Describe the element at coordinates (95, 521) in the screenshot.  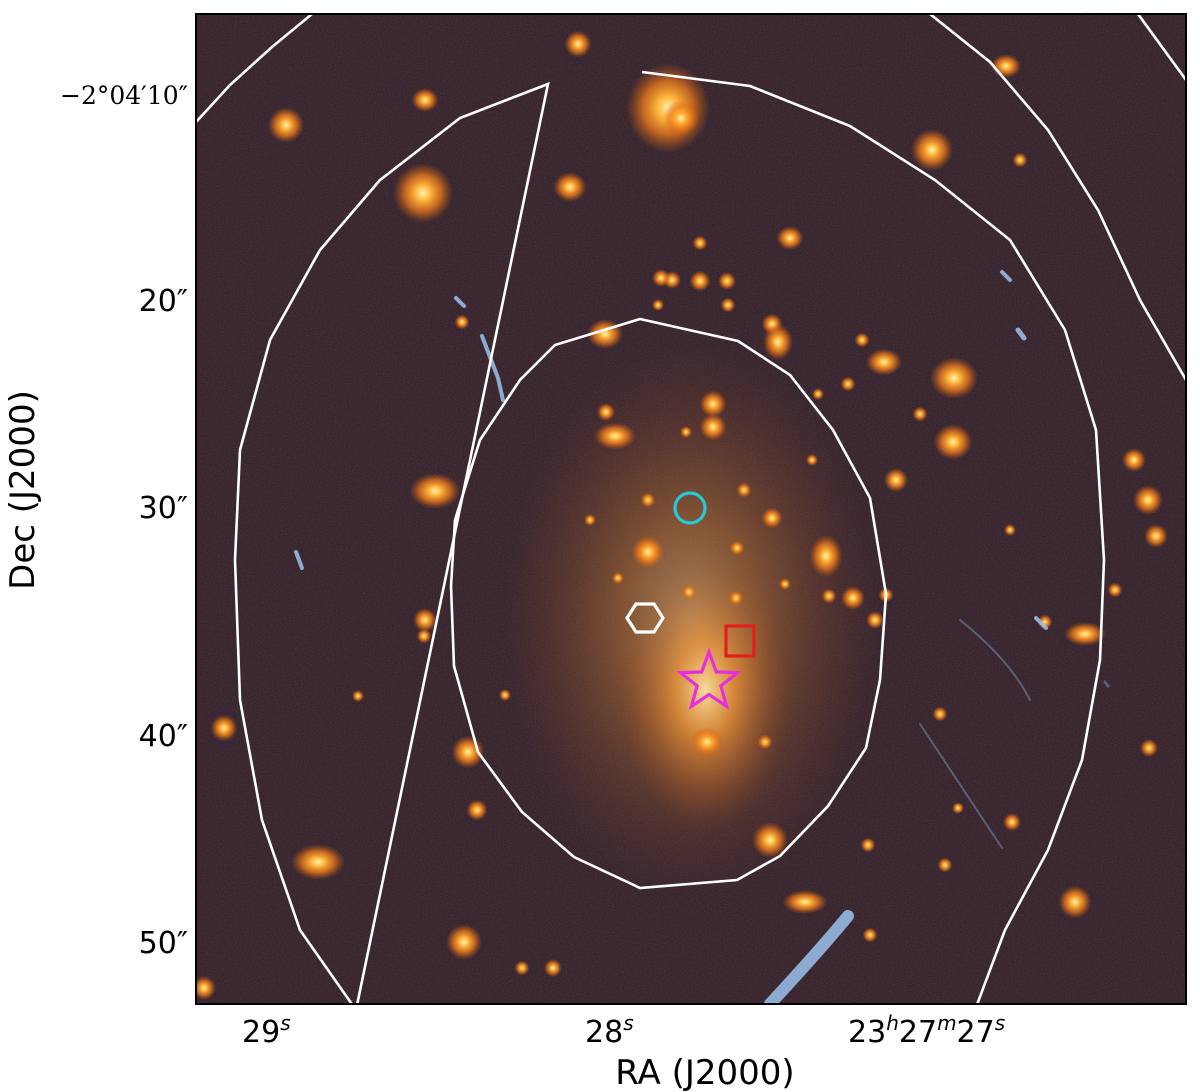
I see `y-axis: −2°04′10″ 20″ 30″ 40″ 50″ Dec (J2000)` at that location.